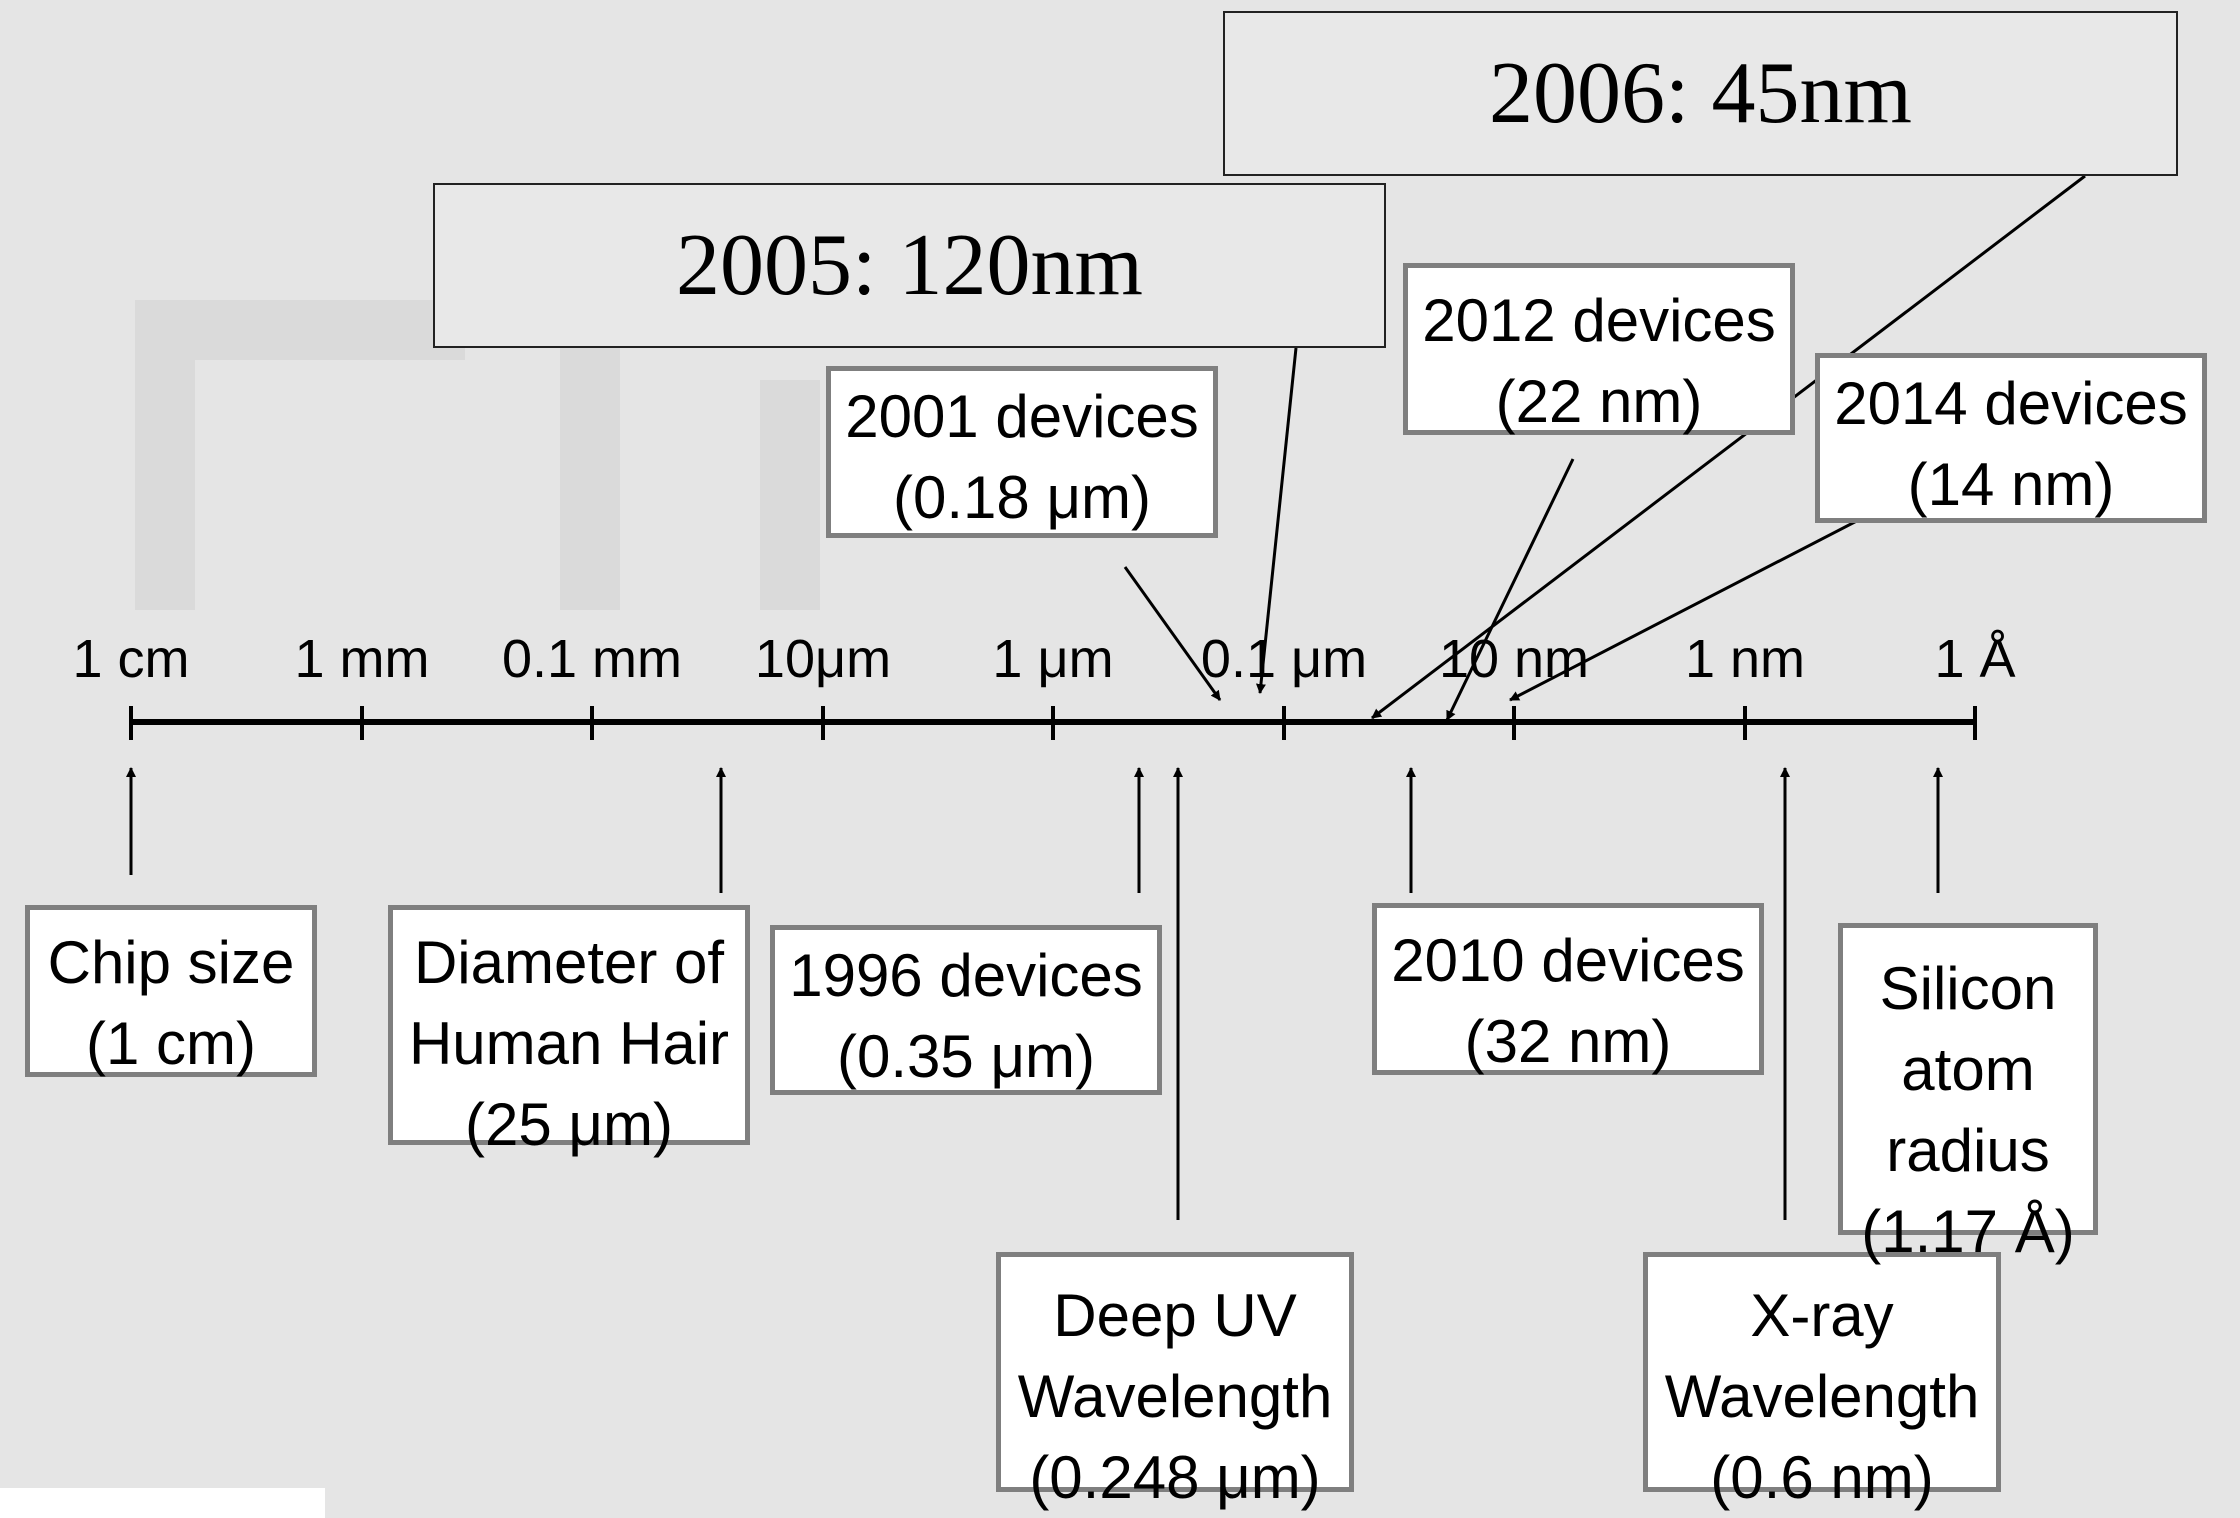 This screenshot has height=1518, width=2240. I want to click on label-2012-devices: 2012 devices (22 nm), so click(1599, 349).